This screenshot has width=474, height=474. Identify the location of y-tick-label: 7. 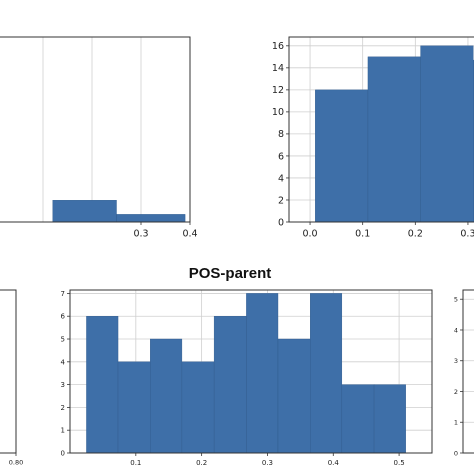
(63, 294).